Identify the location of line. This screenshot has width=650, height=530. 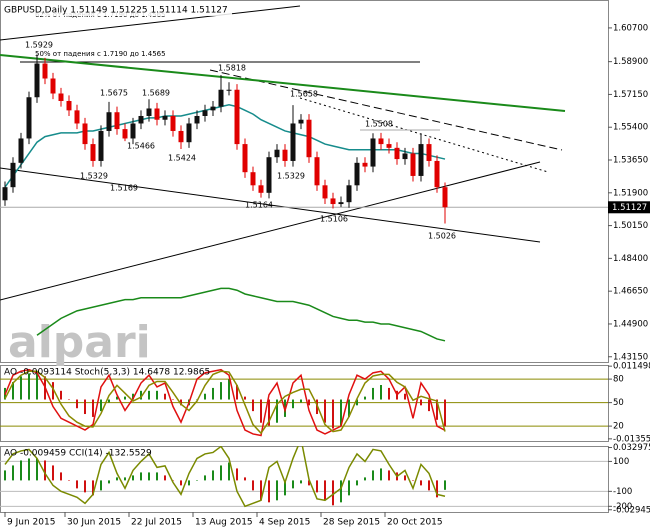
(225, 402).